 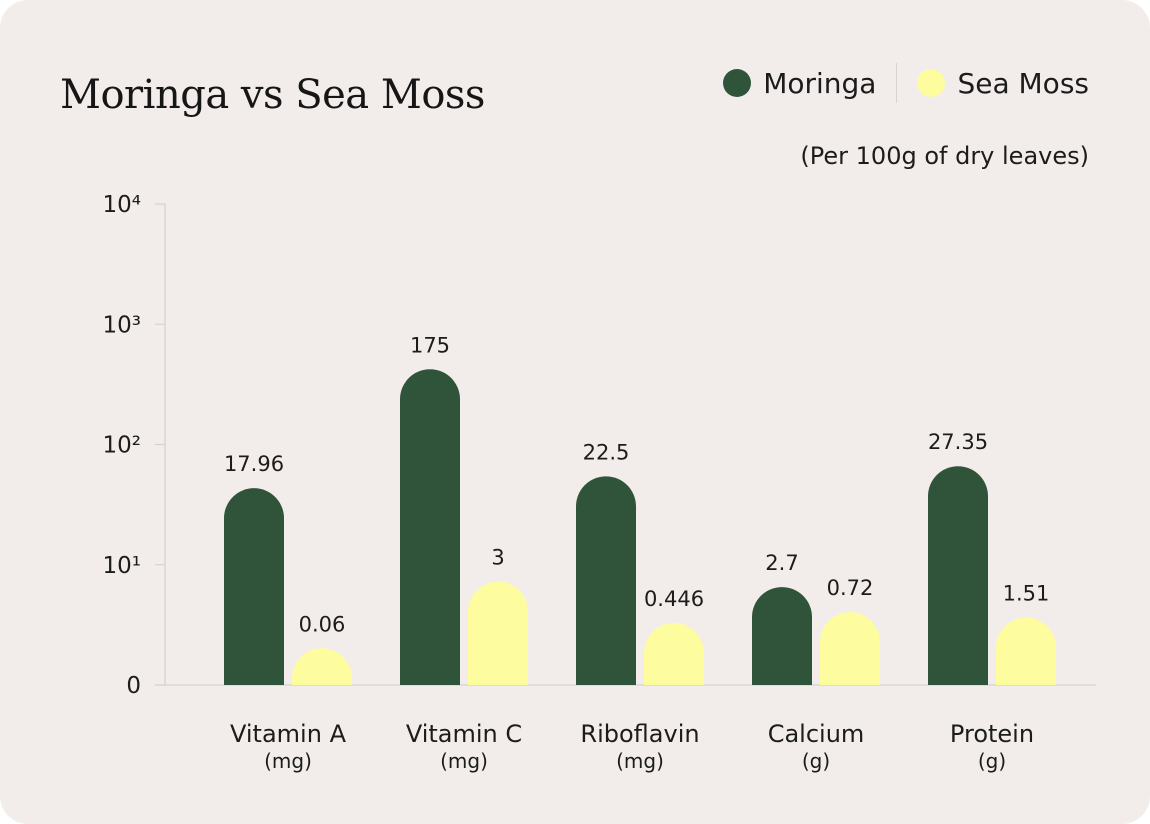 What do you see at coordinates (906, 83) in the screenshot?
I see `chart-legend: Moringa Sea Moss` at bounding box center [906, 83].